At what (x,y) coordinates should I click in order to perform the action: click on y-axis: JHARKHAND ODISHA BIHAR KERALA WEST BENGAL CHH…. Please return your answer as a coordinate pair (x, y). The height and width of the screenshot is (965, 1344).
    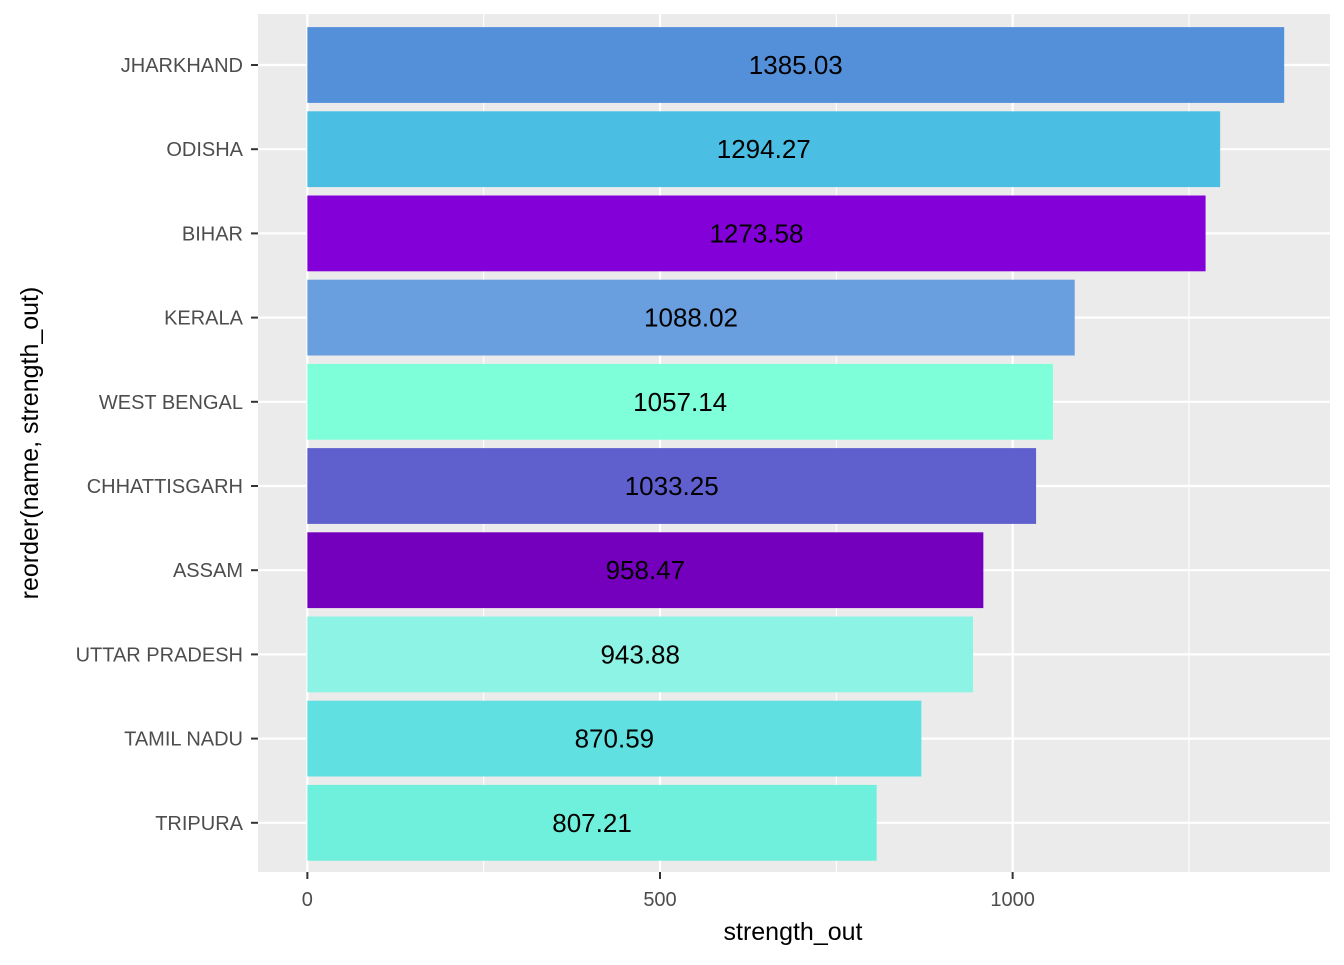
    Looking at the image, I should click on (167, 445).